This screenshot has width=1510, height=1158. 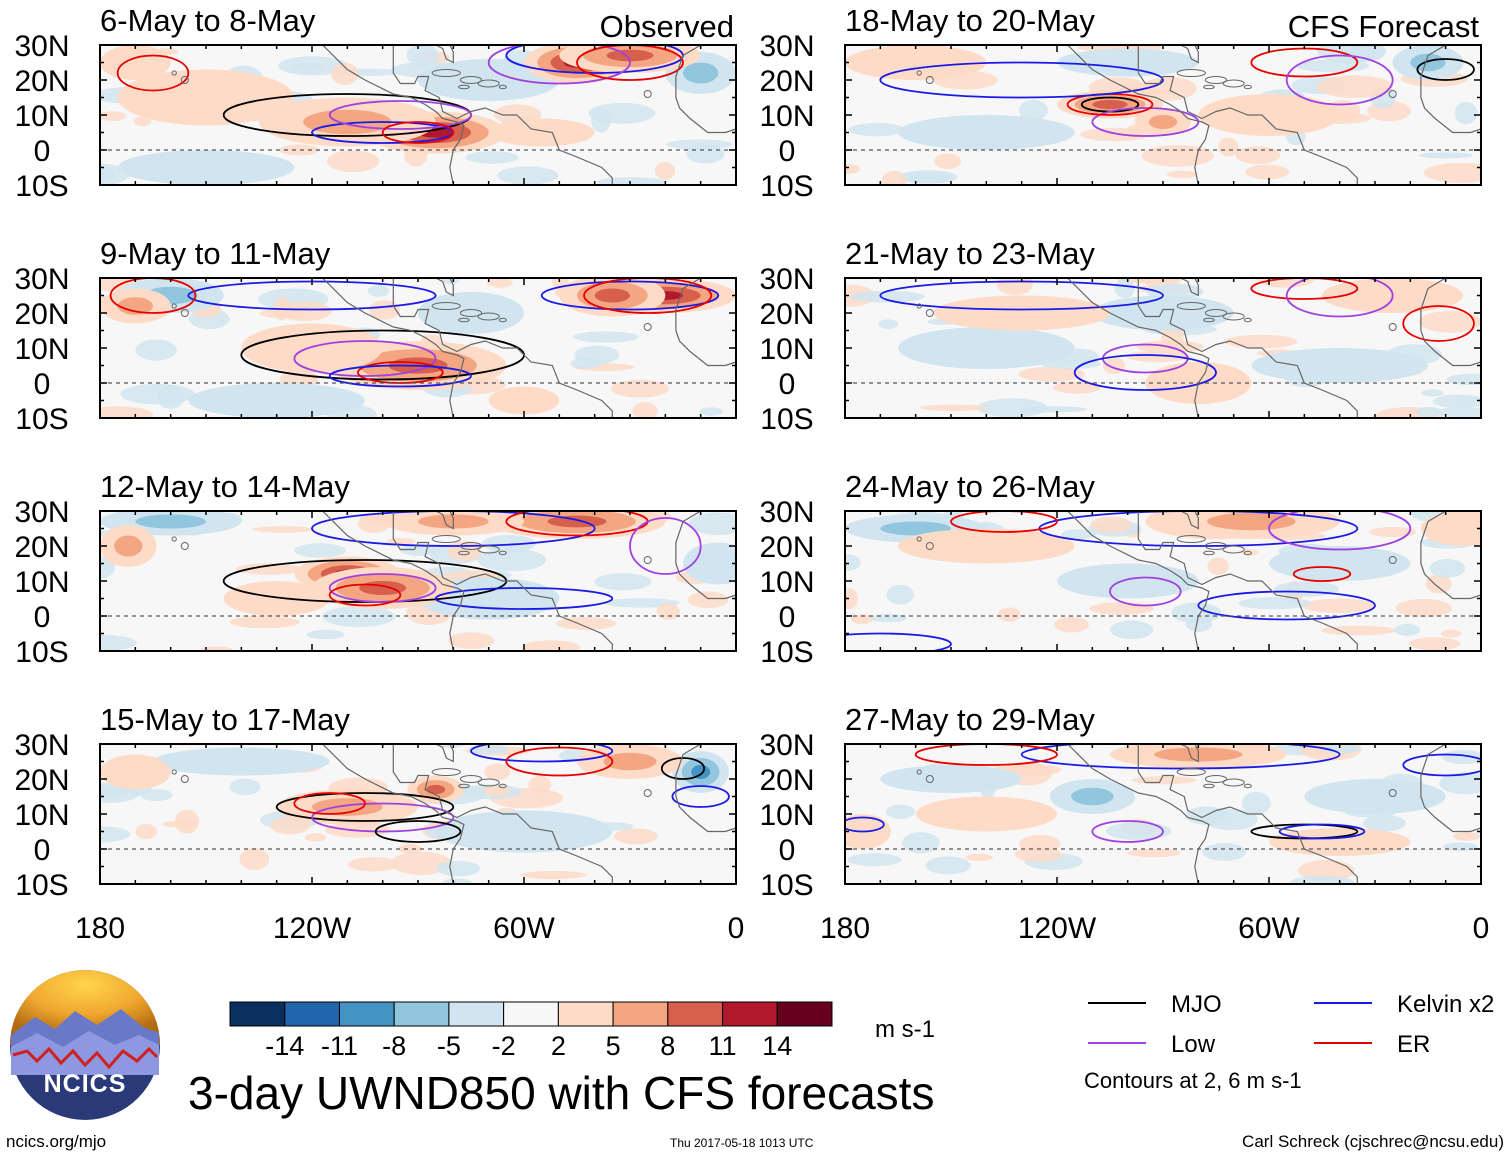 What do you see at coordinates (1413, 1044) in the screenshot?
I see `legend-label: ER` at bounding box center [1413, 1044].